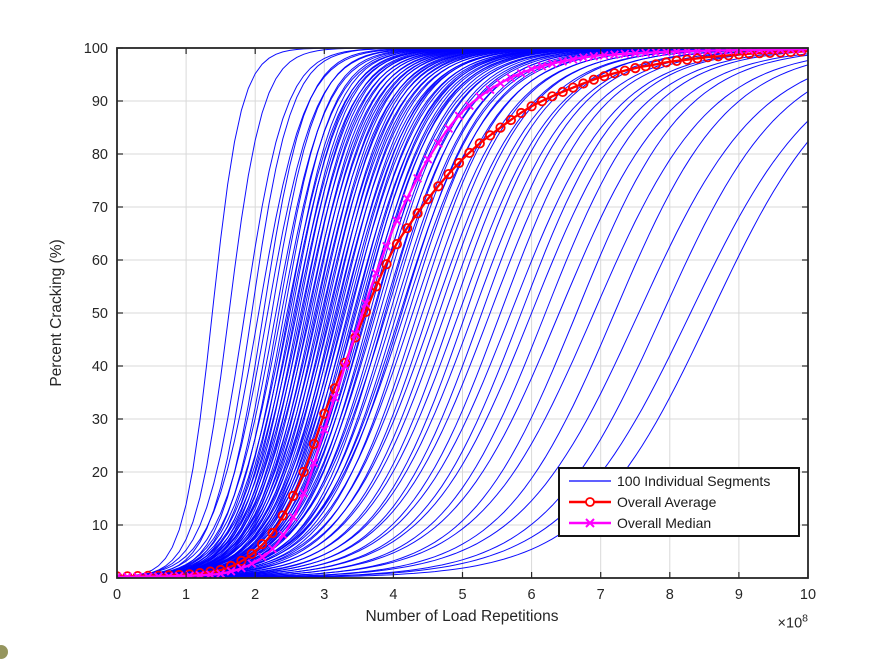  Describe the element at coordinates (4, 652) in the screenshot. I see `corner-artifact-icon` at that location.